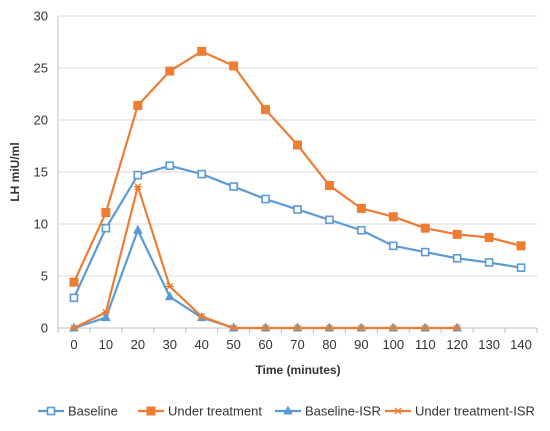 The height and width of the screenshot is (431, 550). Describe the element at coordinates (297, 370) in the screenshot. I see `x-axis-label: Time (minutes)` at that location.